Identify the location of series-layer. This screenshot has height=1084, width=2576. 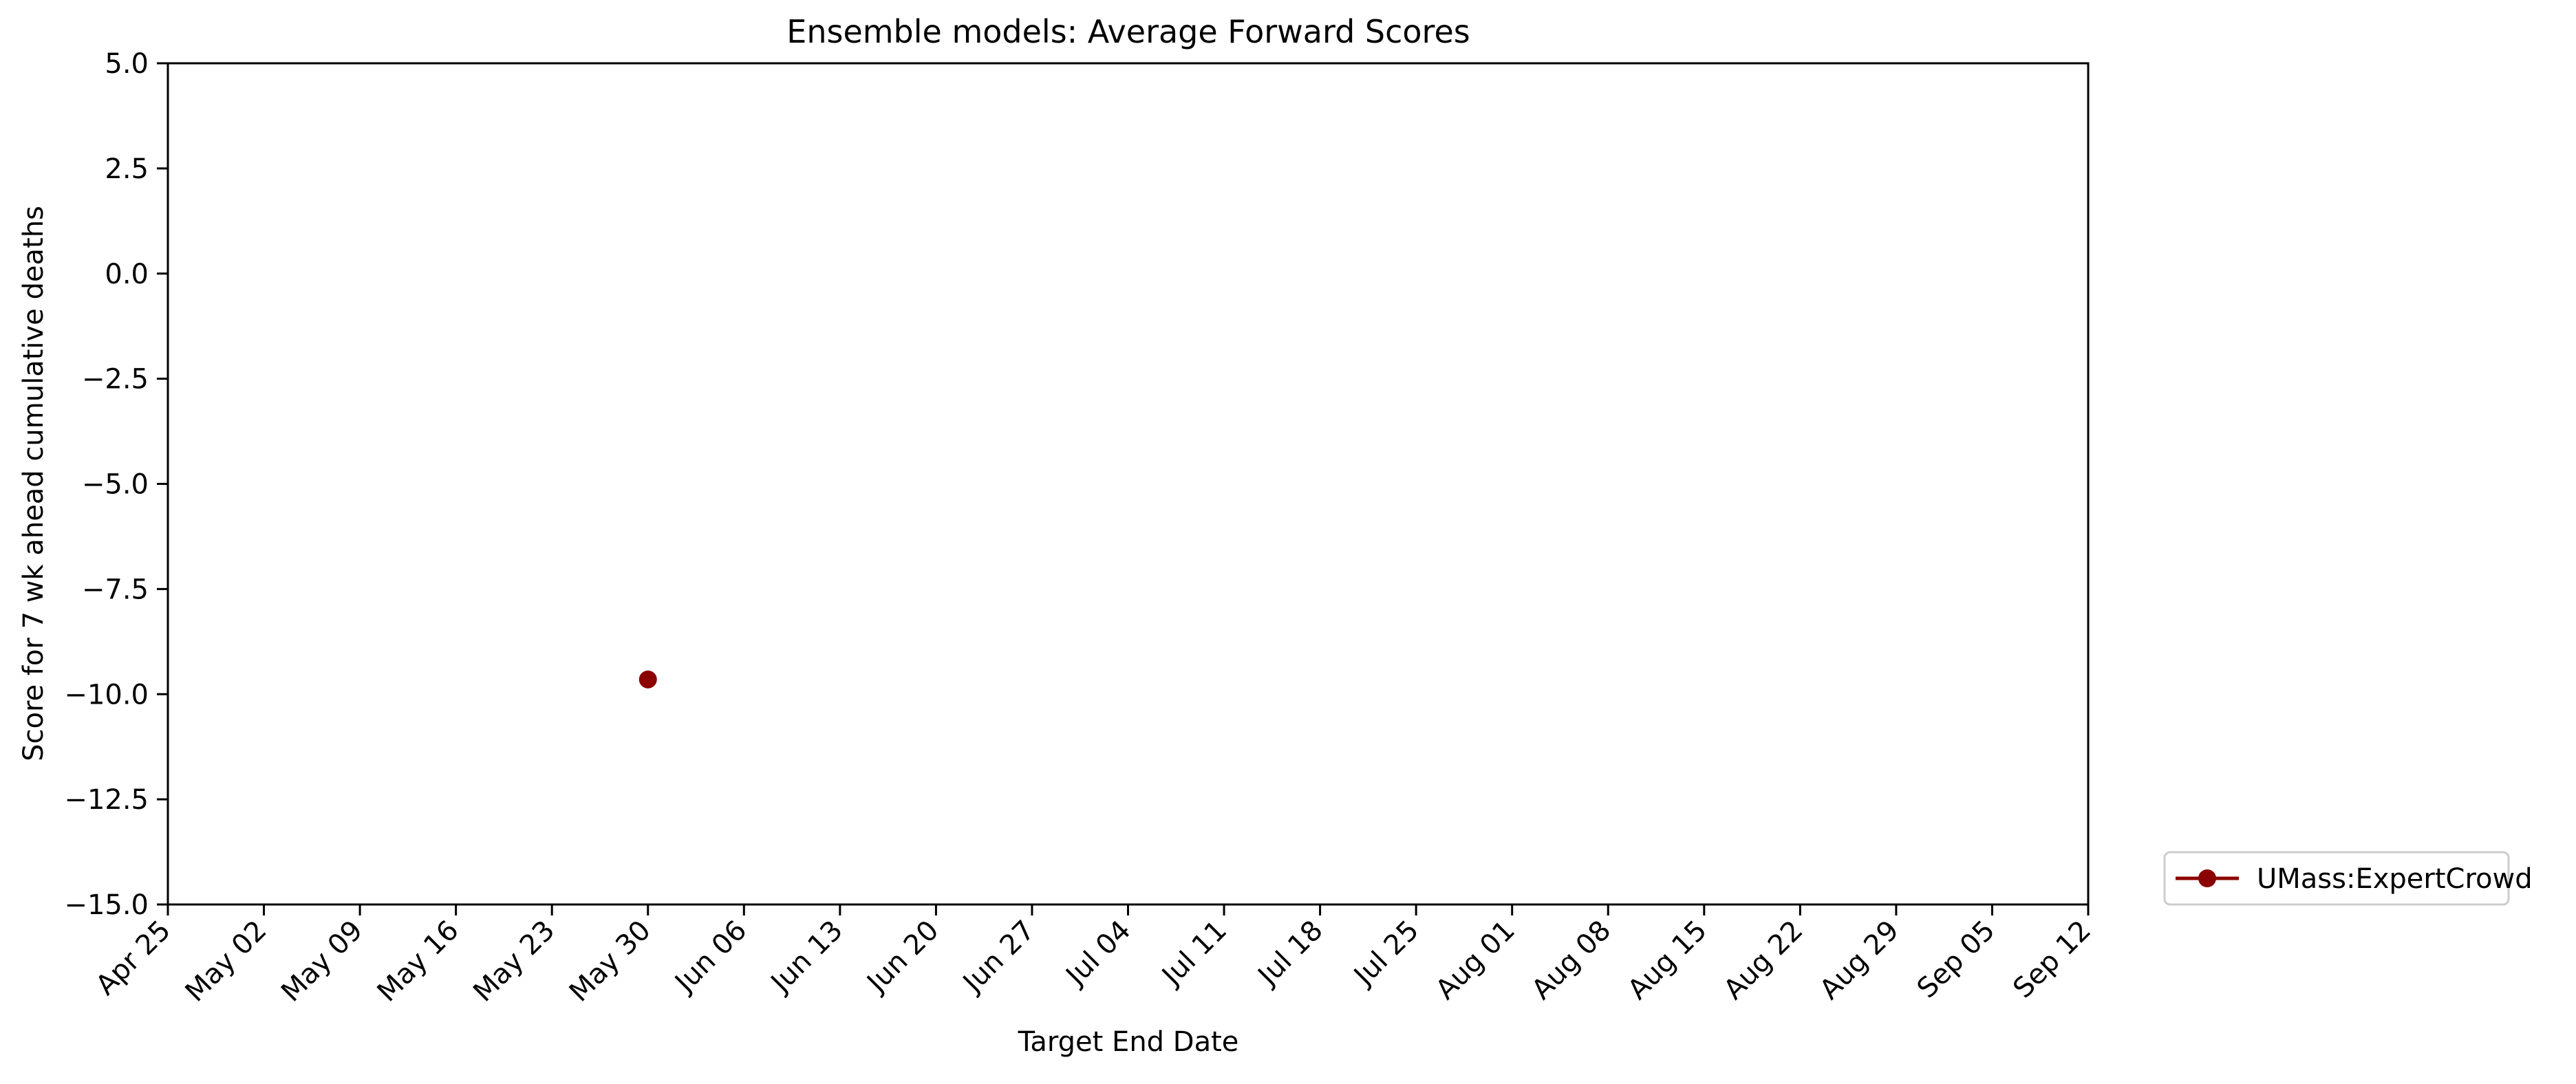
(647, 680).